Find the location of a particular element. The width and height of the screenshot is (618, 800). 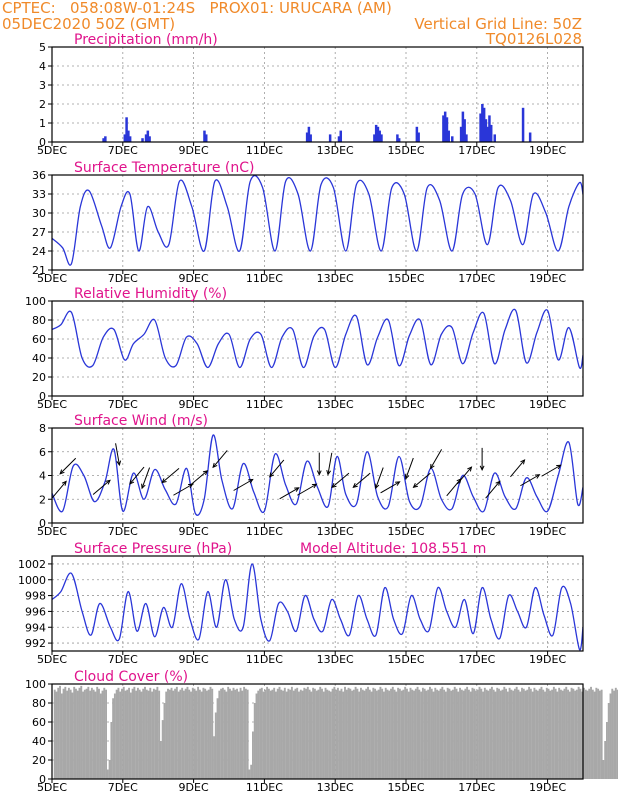

header-datetime: 05DEC2020 50Z (GMT) is located at coordinates (89, 24).